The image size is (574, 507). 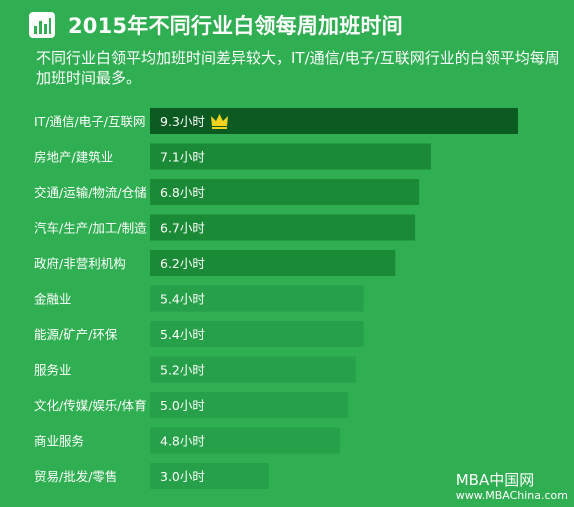 I want to click on value-label-3: 6.7小时, so click(x=182, y=228).